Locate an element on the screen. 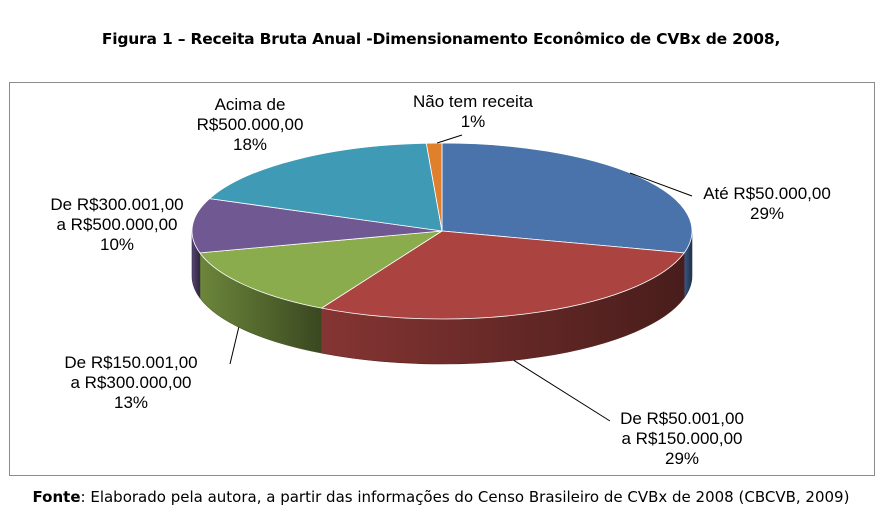 This screenshot has height=531, width=882. slice-label-150001-300000: De R$150.001,00 a R$300.000,00 13% is located at coordinates (131, 383).